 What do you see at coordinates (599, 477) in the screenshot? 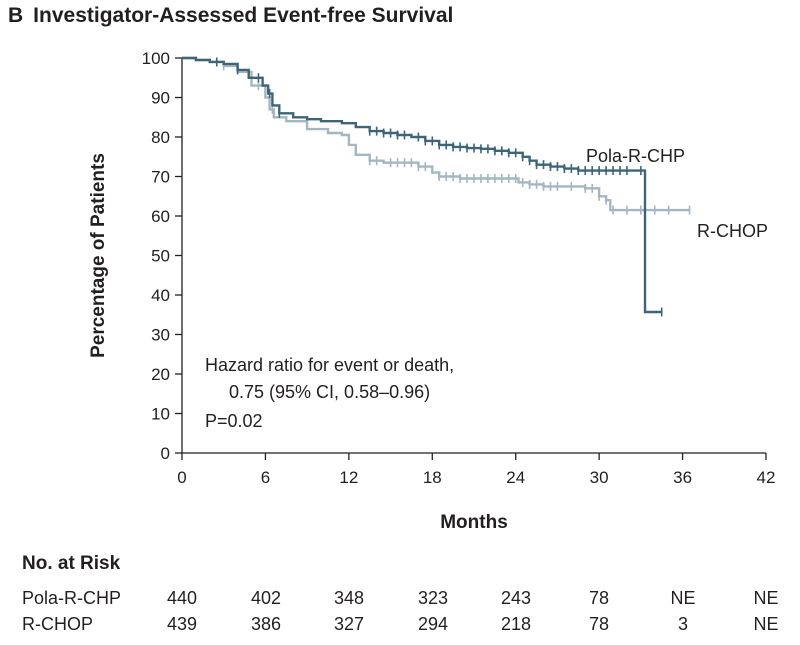
I see `x-tick-label: 30` at bounding box center [599, 477].